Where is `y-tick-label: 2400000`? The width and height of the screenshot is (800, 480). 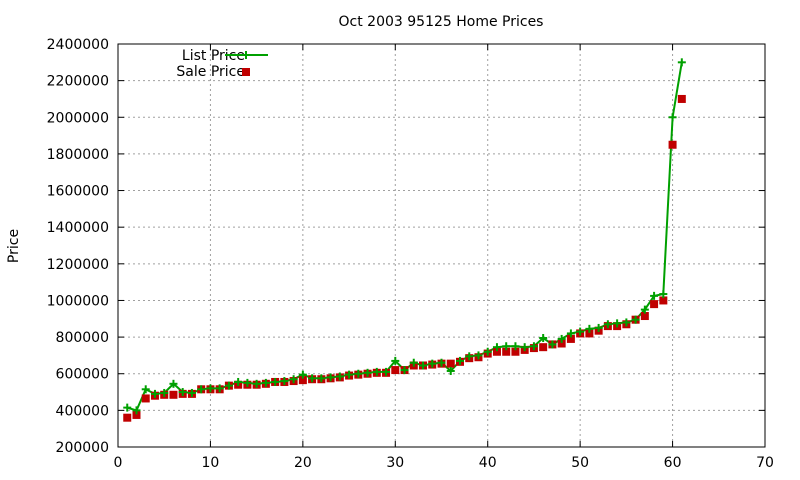
y-tick-label: 2400000 is located at coordinates (78, 45).